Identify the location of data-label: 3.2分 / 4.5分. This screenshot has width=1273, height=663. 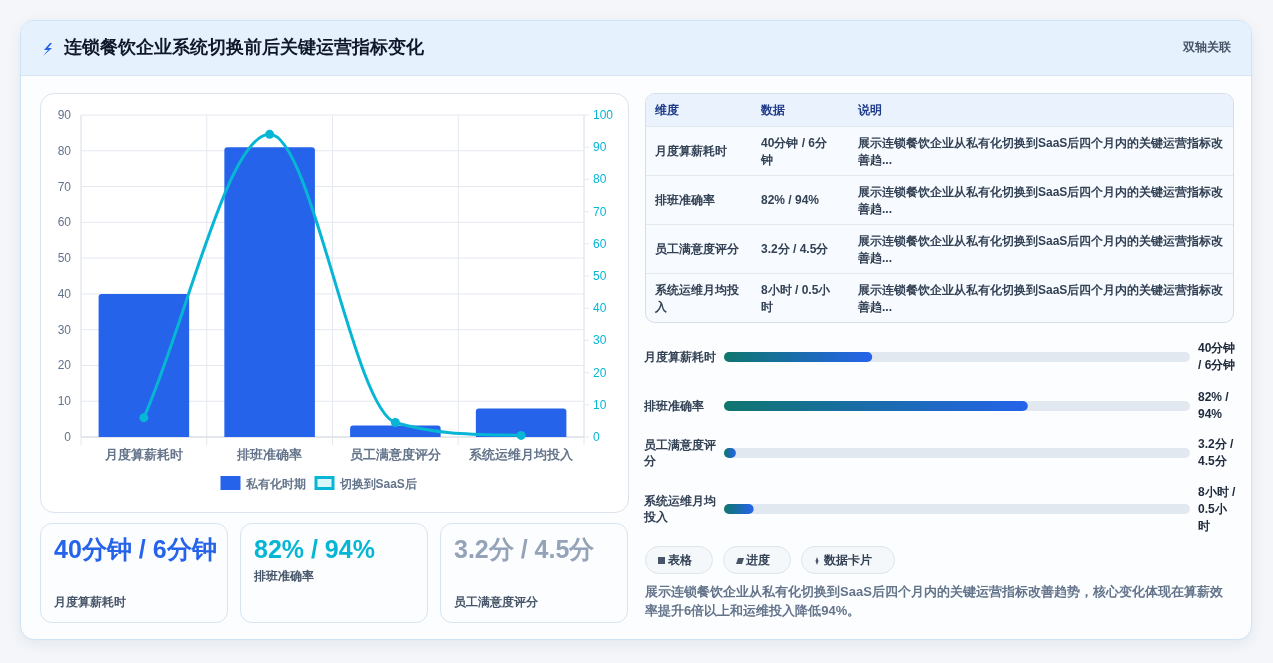
(1216, 453).